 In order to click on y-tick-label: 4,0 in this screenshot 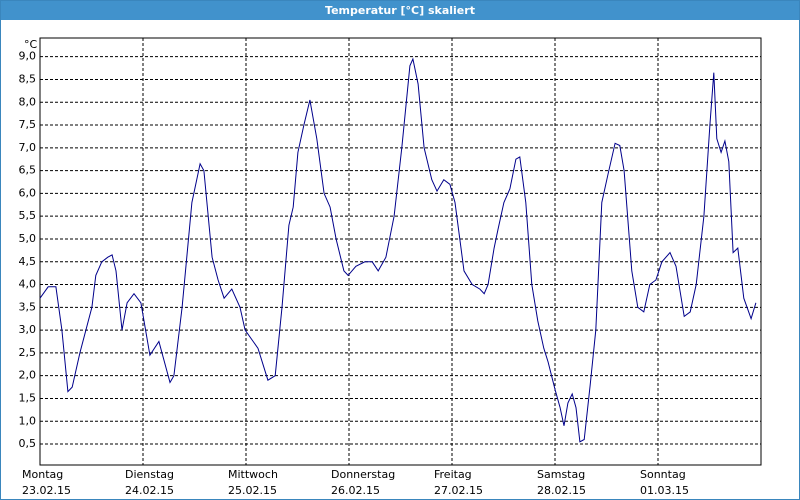, I will do `click(28, 284)`.